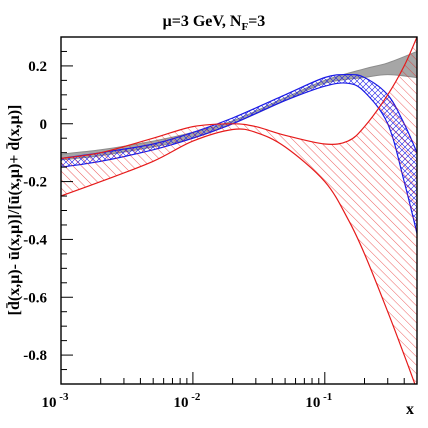 This screenshot has height=428, width=428. Describe the element at coordinates (48, 210) in the screenshot. I see `y-axis-ticks: 0.2 0 -0.2 -0.4 -0.6 -0.8` at that location.